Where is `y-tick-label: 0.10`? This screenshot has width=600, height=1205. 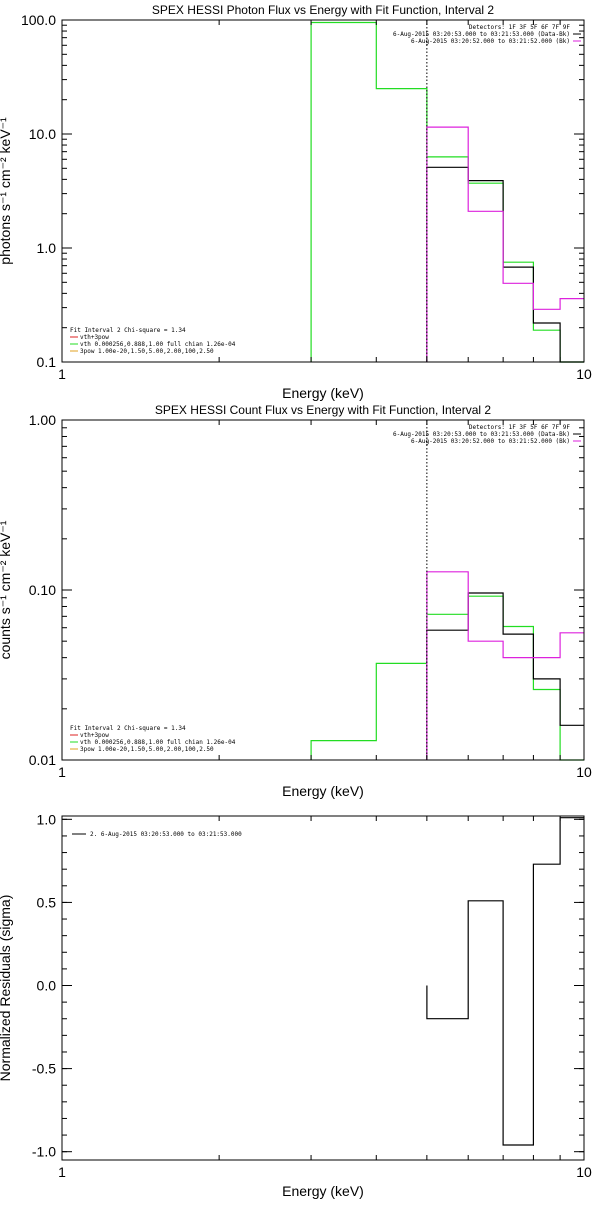
y-tick-label: 0.10 is located at coordinates (42, 590).